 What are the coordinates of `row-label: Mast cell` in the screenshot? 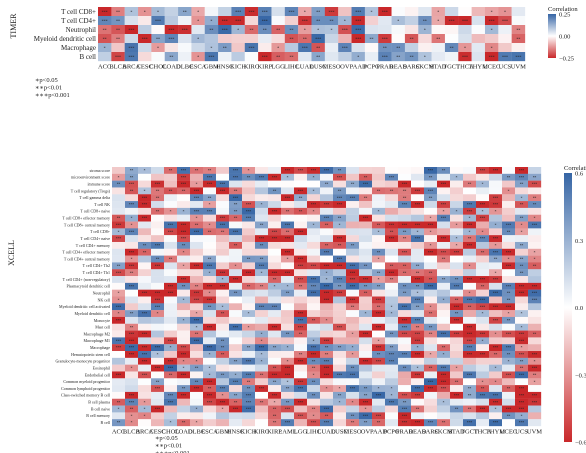 It's located at (103, 327).